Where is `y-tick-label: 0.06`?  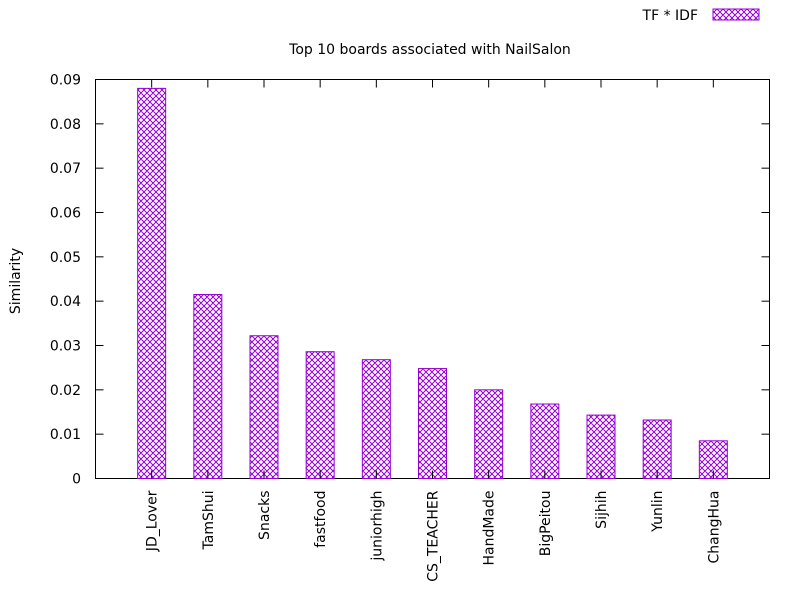 y-tick-label: 0.06 is located at coordinates (65, 214).